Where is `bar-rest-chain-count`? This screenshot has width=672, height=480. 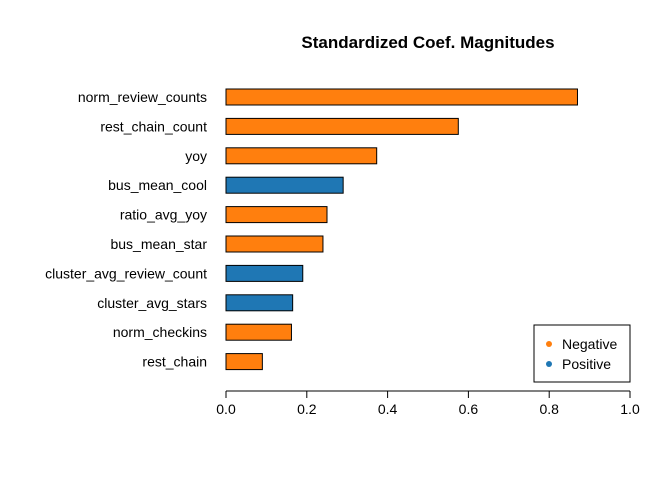 bar-rest-chain-count is located at coordinates (342, 126).